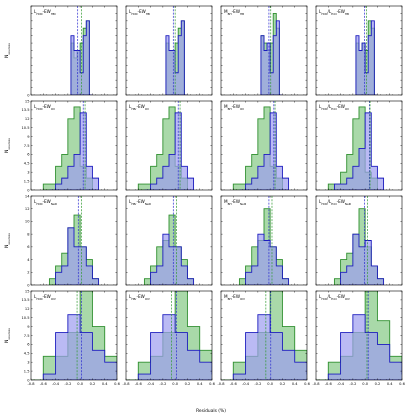 Image resolution: width=415 pixels, height=415 pixels. What do you see at coordinates (28, 234) in the screenshot?
I see `y-tick-label: 8` at bounding box center [28, 234].